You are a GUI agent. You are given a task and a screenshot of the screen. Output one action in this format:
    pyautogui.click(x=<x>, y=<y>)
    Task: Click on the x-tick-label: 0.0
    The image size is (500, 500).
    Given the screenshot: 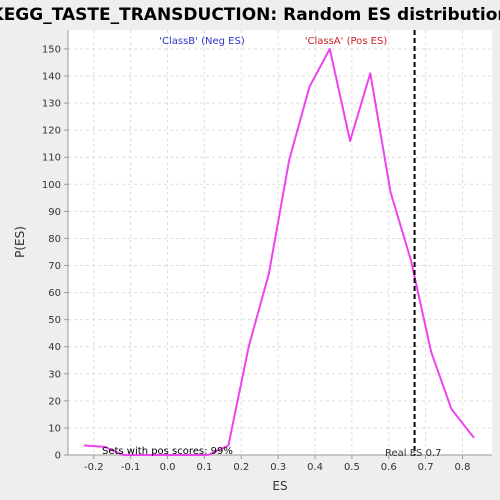 What is the action you would take?
    pyautogui.click(x=168, y=467)
    